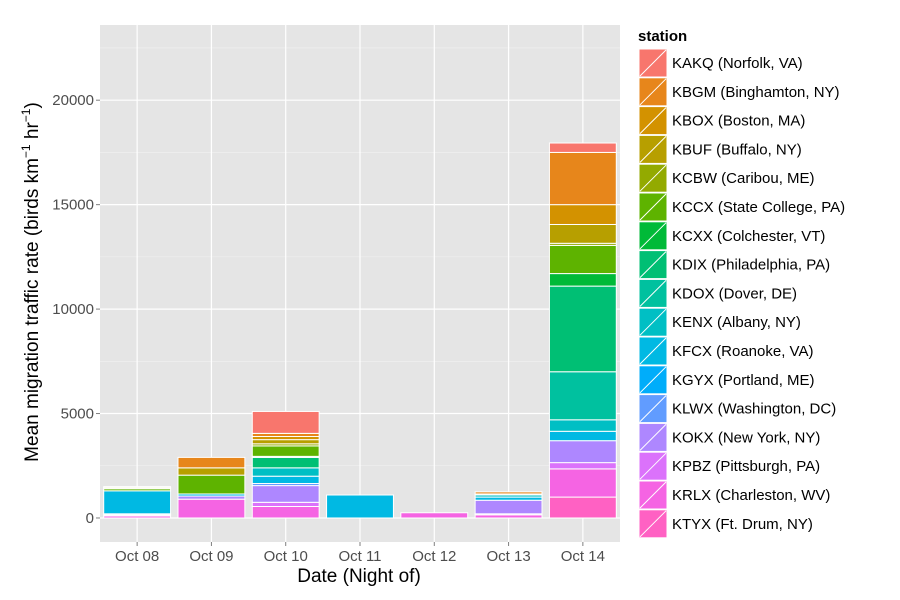 The width and height of the screenshot is (900, 600). What do you see at coordinates (32, 105) in the screenshot?
I see `y-axis-title-part3: )` at bounding box center [32, 105].